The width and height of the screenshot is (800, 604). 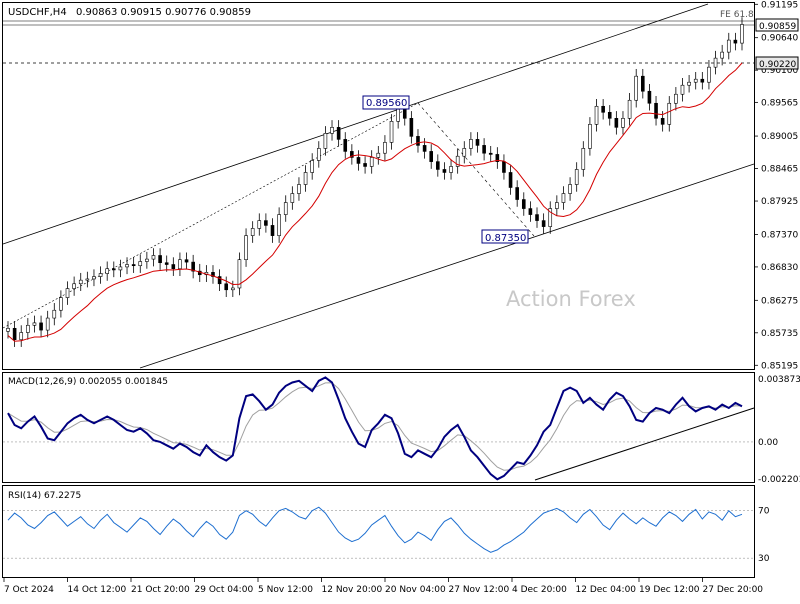 What do you see at coordinates (779, 71) in the screenshot?
I see `price-tick-label: 0.90100` at bounding box center [779, 71].